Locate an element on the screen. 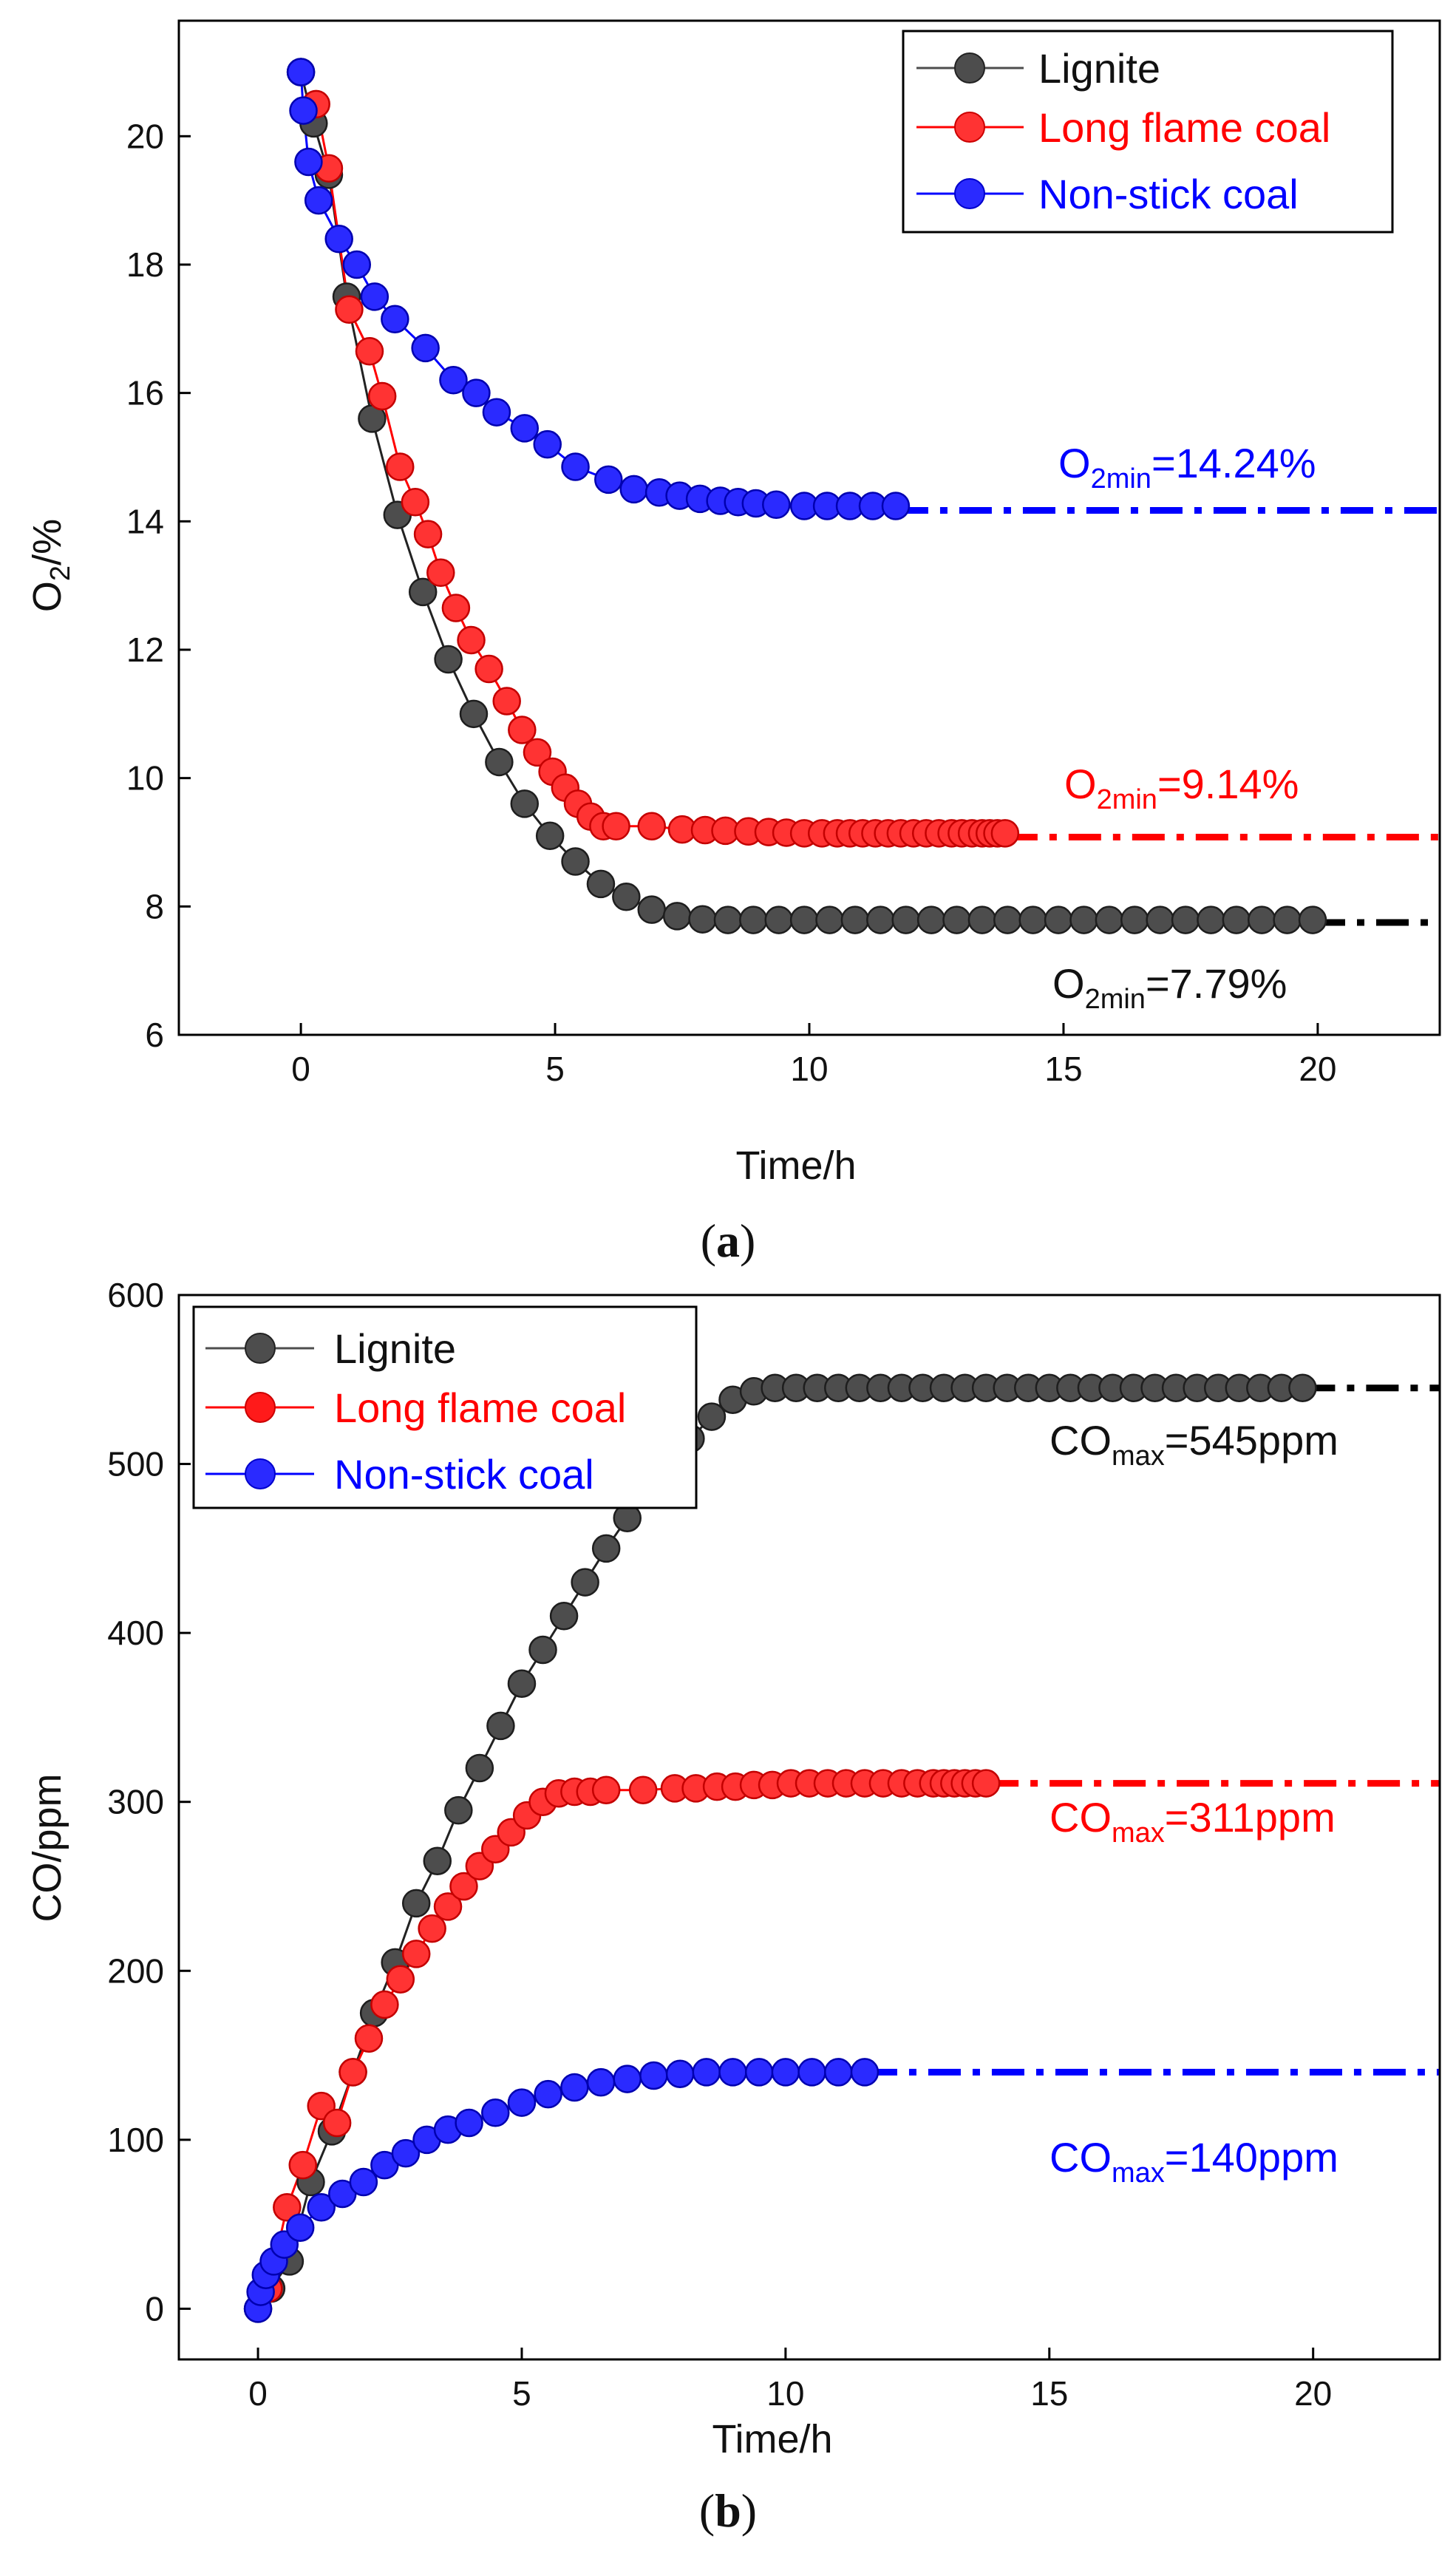  y-tick-label: 16 is located at coordinates (145, 393).